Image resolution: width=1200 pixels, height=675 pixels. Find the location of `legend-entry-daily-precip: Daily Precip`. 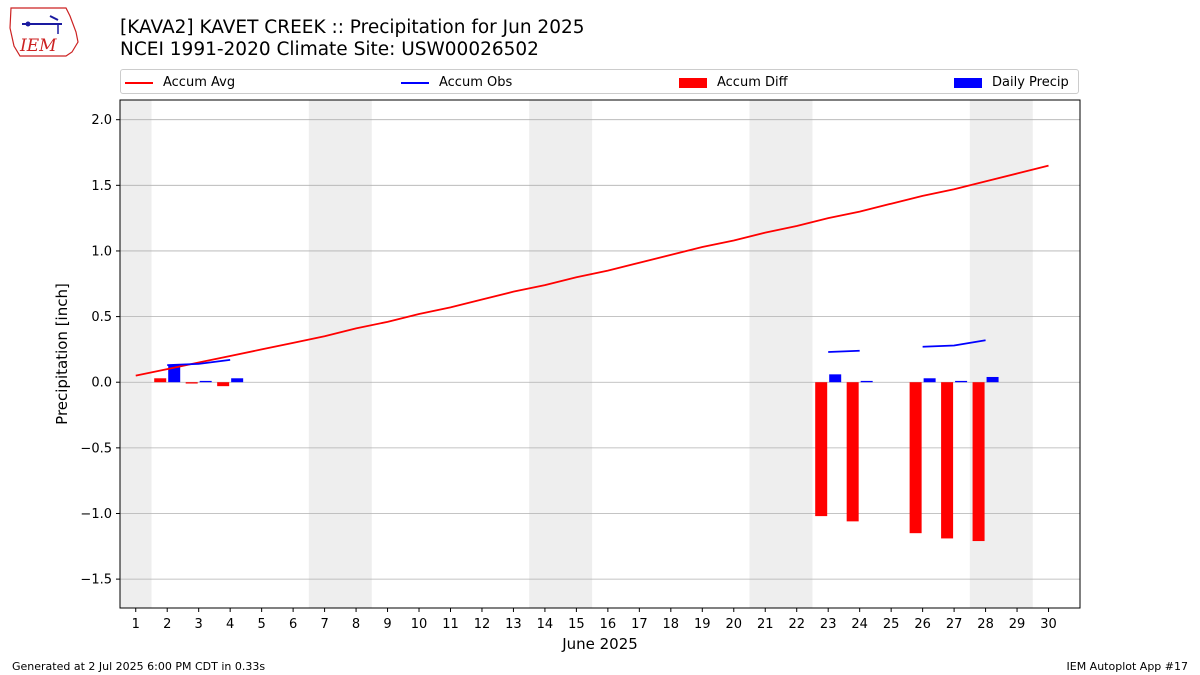

legend-entry-daily-precip: Daily Precip is located at coordinates (1011, 82).